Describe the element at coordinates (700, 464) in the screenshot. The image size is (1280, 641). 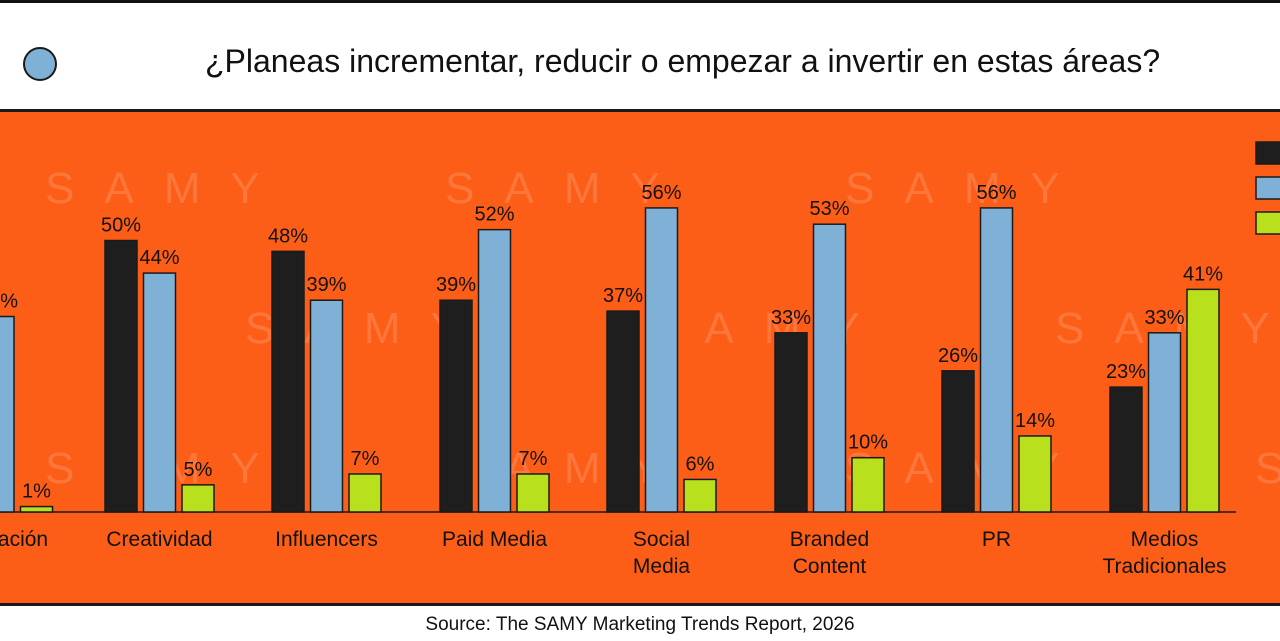
I see `data-label: 6%` at that location.